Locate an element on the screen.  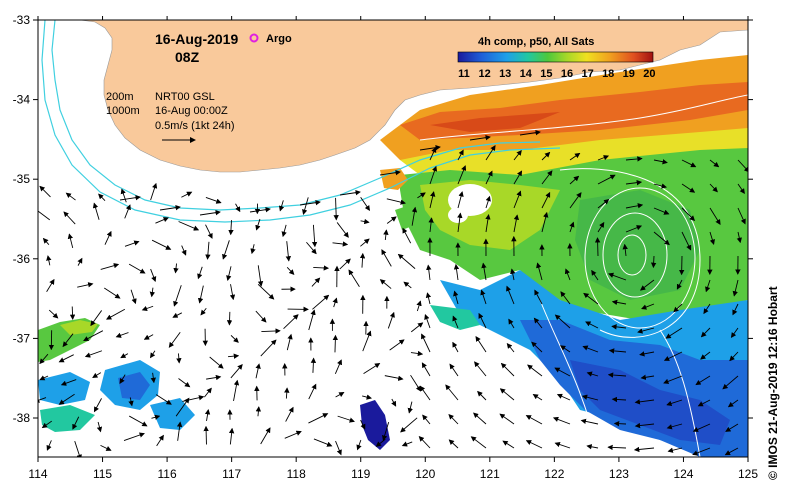
y-tick-label: -34 is located at coordinates (22, 100).